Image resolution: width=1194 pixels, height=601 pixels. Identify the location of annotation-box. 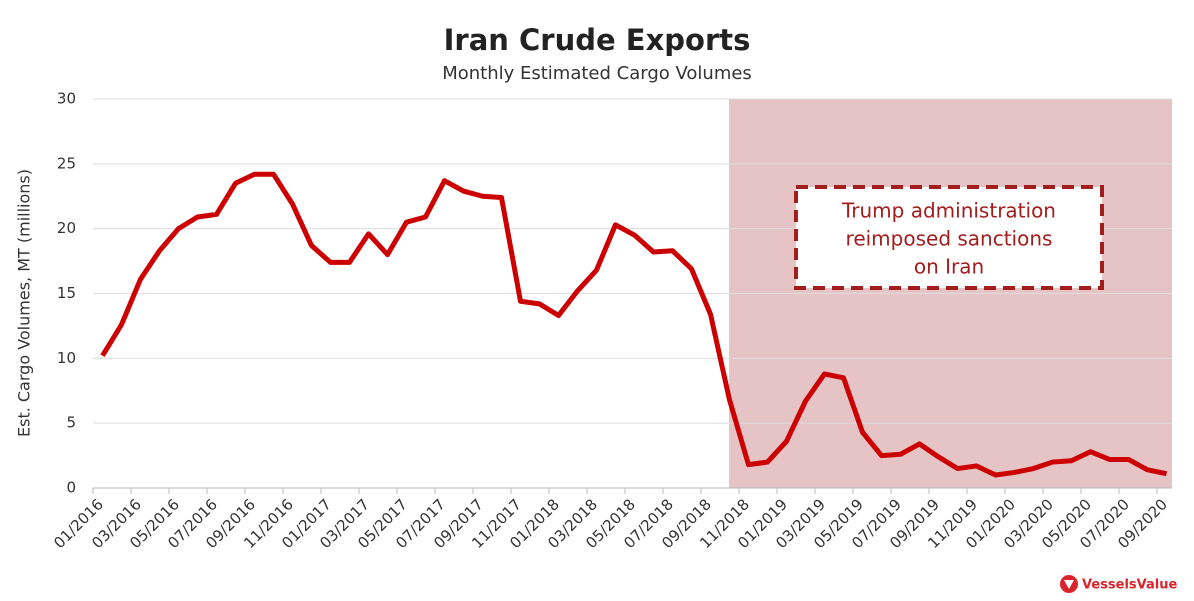
(949, 237).